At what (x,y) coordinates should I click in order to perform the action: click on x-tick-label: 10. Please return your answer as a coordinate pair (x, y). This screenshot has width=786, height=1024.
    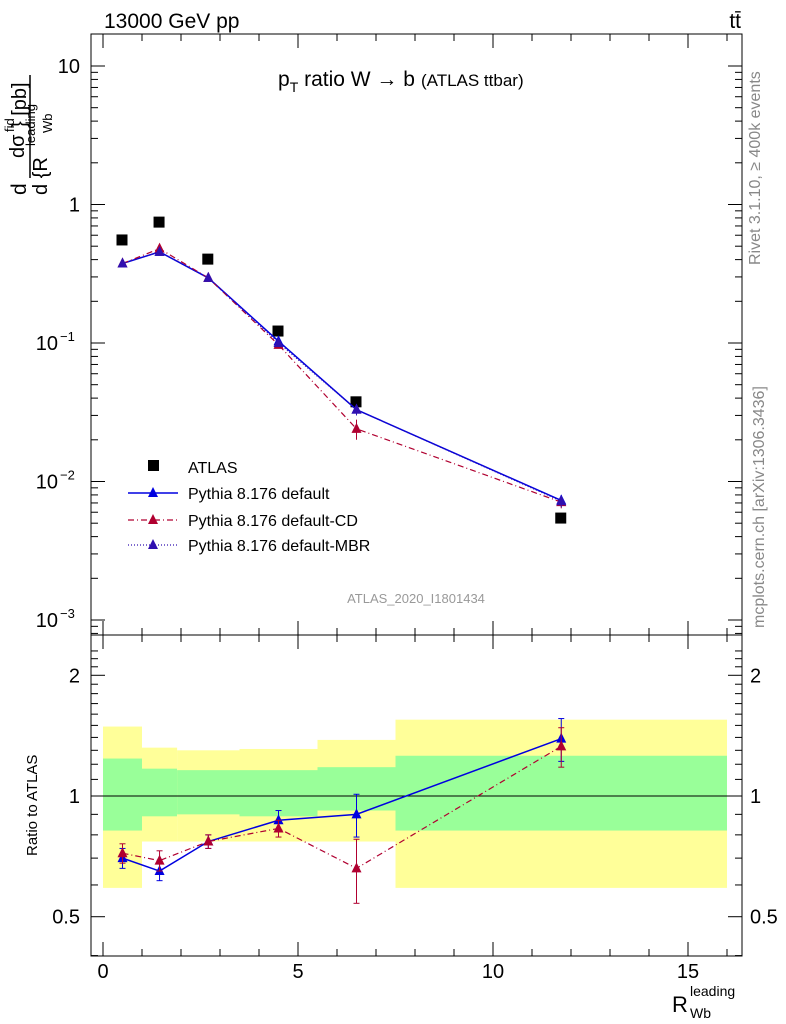
    Looking at the image, I should click on (493, 972).